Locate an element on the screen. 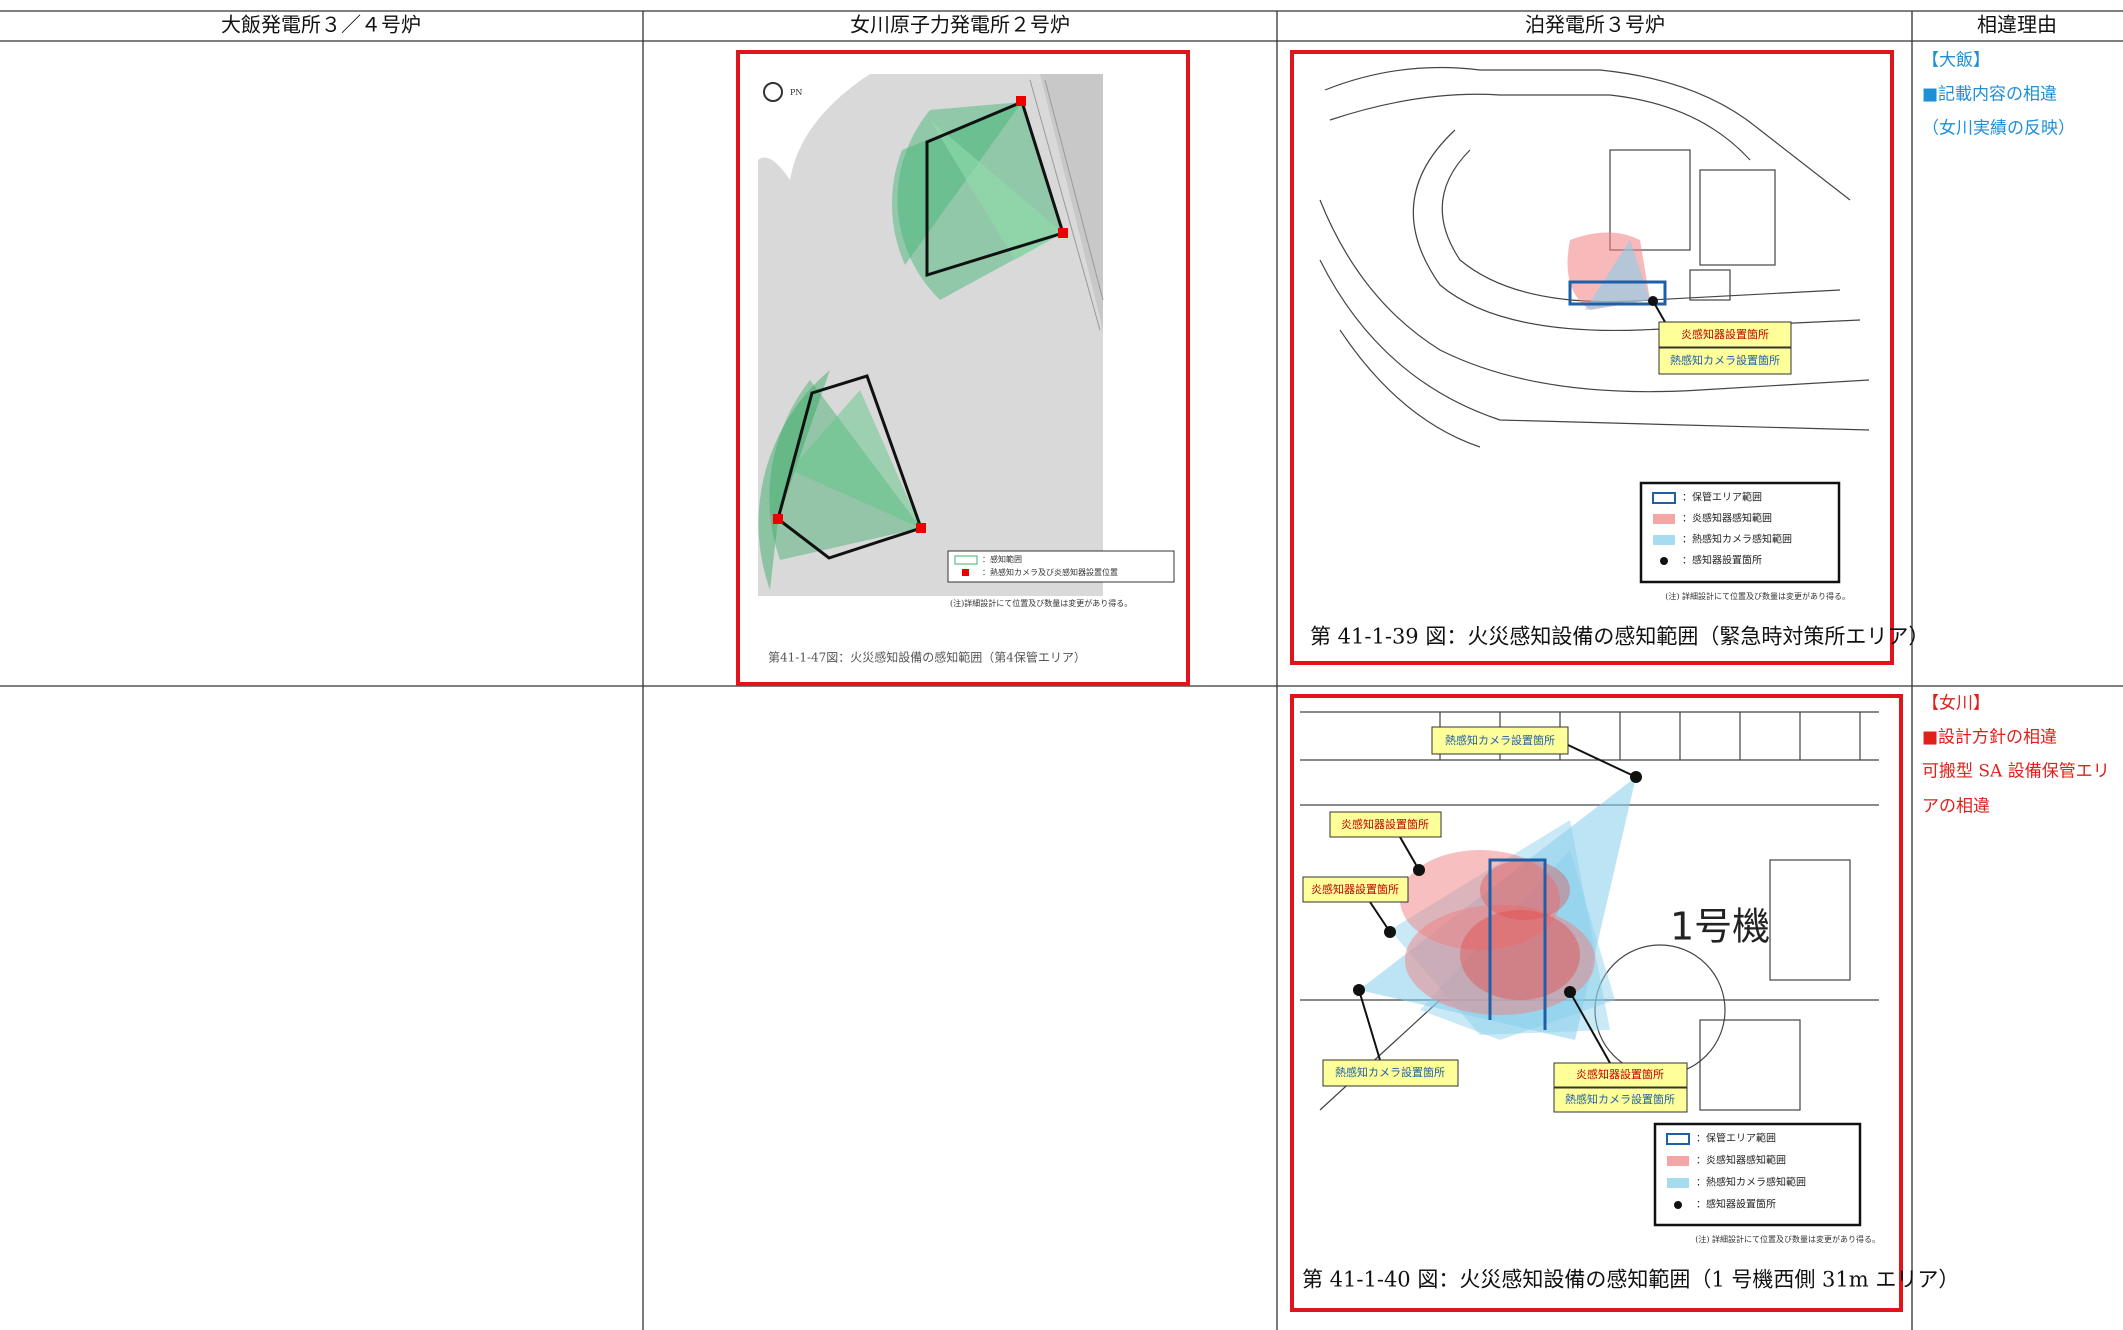 The image size is (2123, 1330). column-header: 大飯発電所３／４号炉 is located at coordinates (321, 25).